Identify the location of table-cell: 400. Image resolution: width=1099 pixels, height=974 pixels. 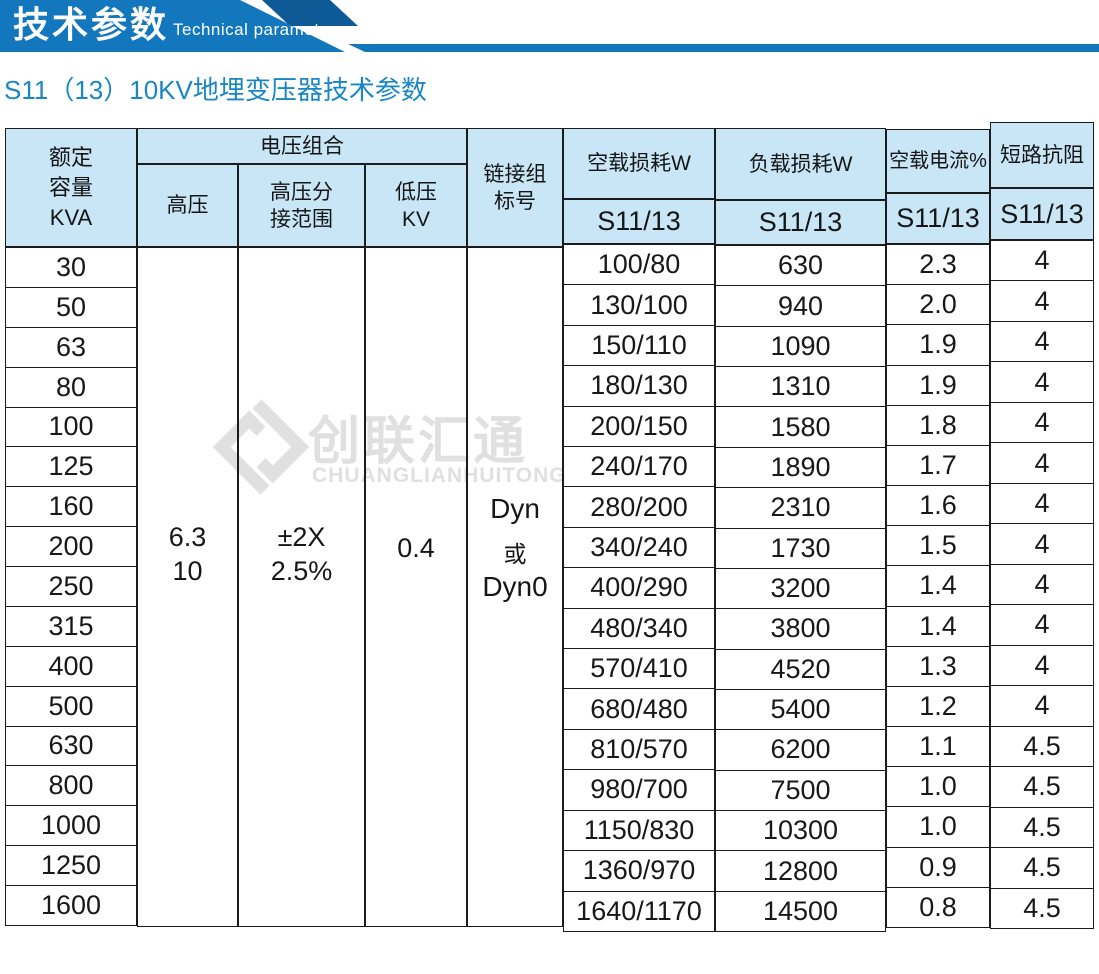
(71, 667).